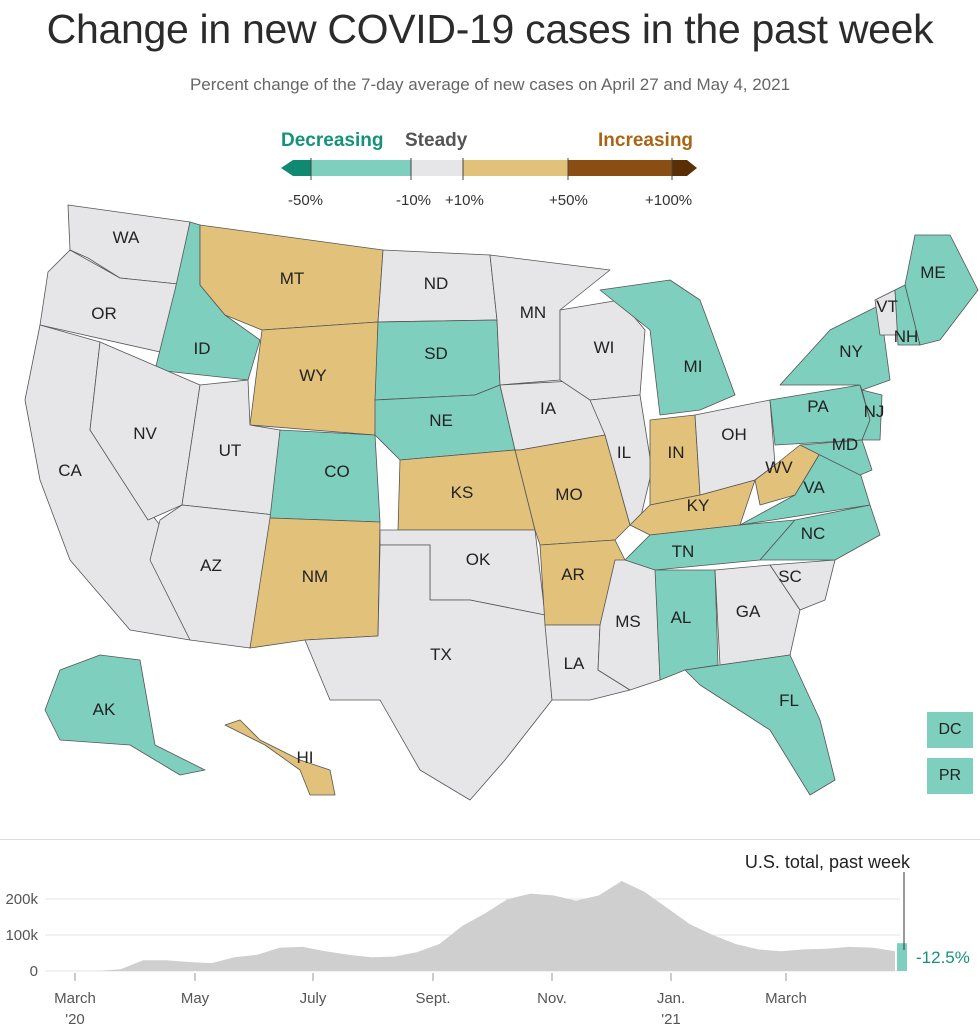 This screenshot has height=1027, width=980. I want to click on state-label-ak: AK, so click(104, 709).